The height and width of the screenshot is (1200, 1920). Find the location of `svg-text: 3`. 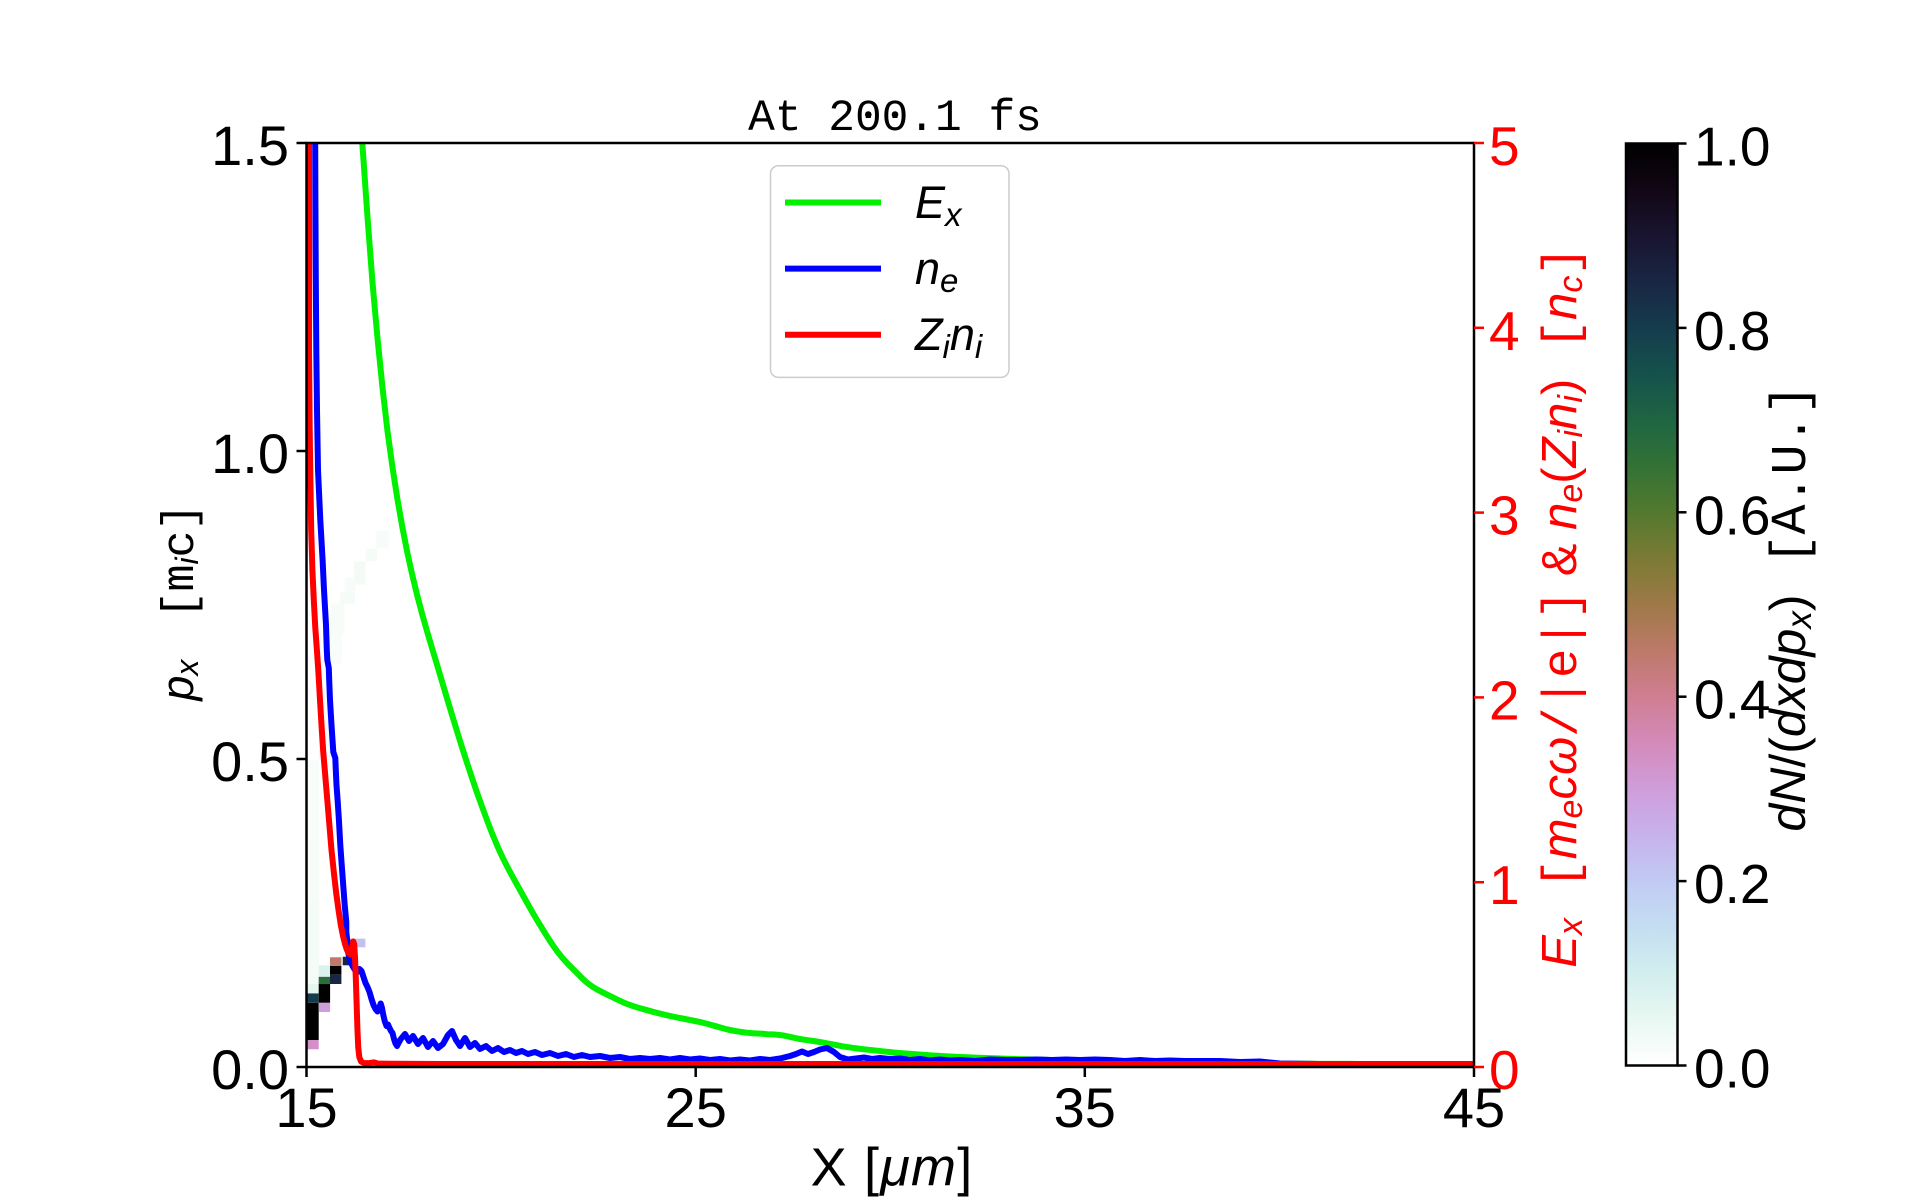

svg-text: 3 is located at coordinates (1504, 516).